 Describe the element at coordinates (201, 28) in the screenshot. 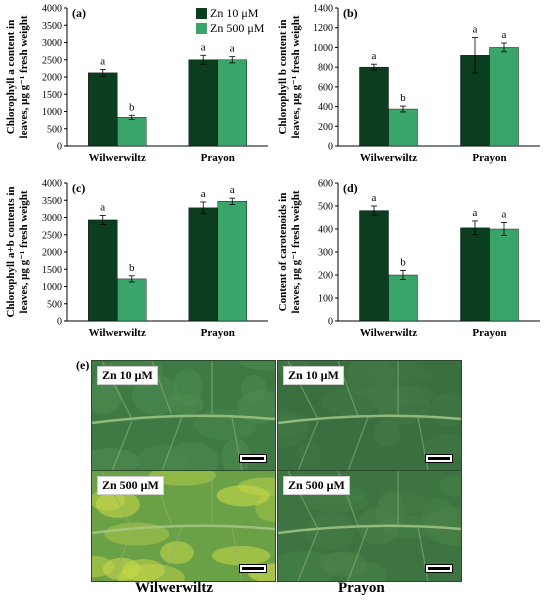

I see `legend-swatch-zn500` at that location.